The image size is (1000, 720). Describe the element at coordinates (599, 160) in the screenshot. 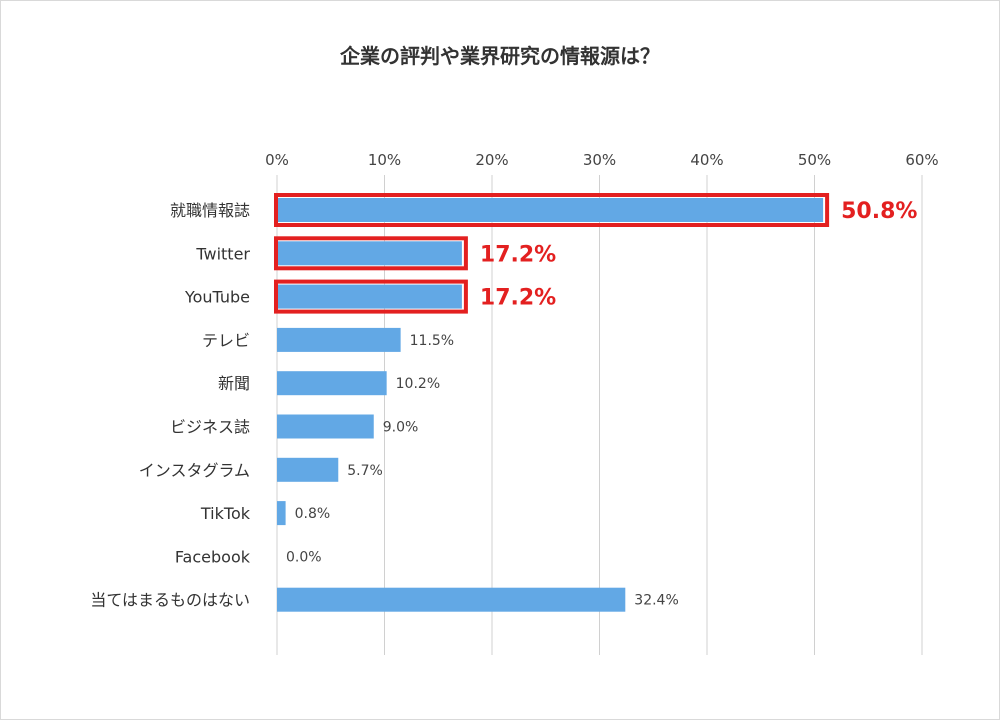

I see `x-tick-label: 30%` at that location.